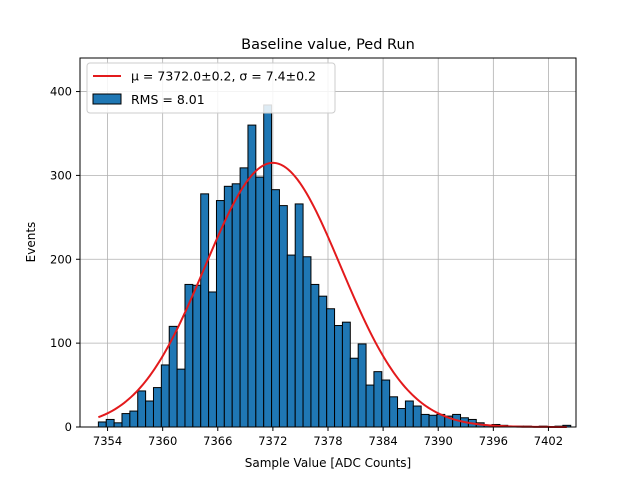  What do you see at coordinates (162, 441) in the screenshot?
I see `x-tick-label: 7360` at bounding box center [162, 441].